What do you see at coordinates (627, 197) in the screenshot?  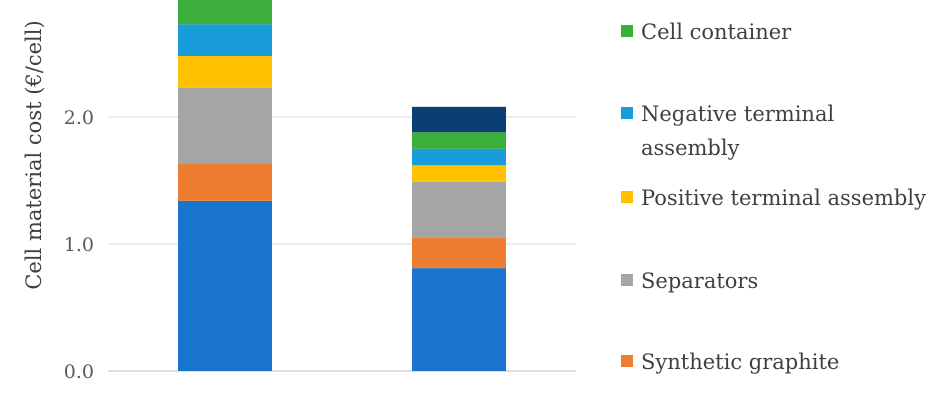 I see `legend-swatch-positive-terminal-assembly` at bounding box center [627, 197].